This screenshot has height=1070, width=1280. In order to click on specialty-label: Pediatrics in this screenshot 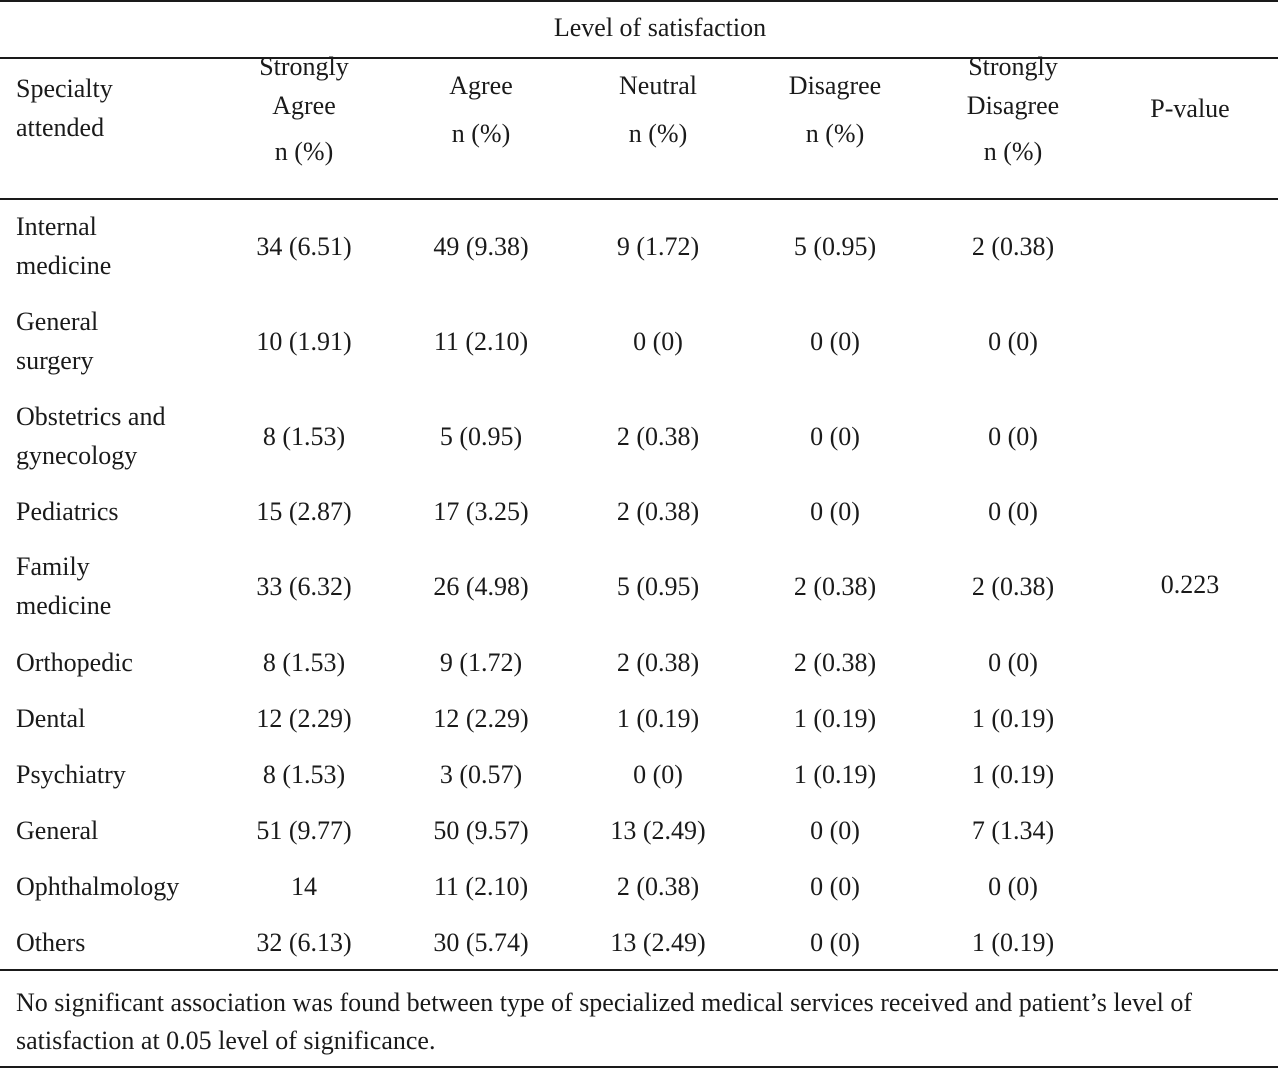, I will do `click(67, 511)`.